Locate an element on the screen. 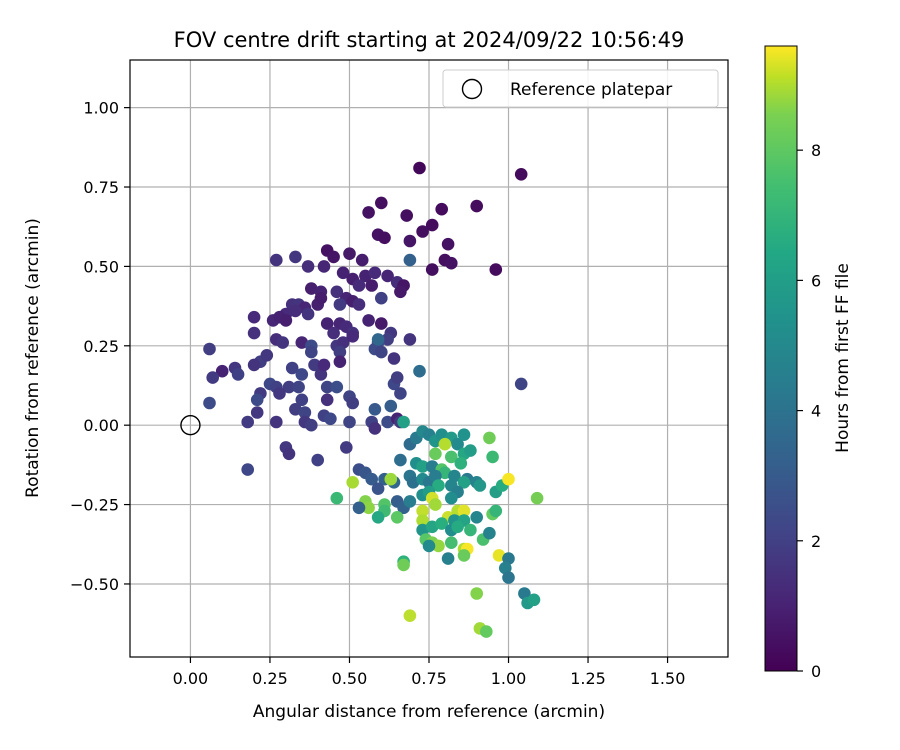  x-tick-label: 0.25 is located at coordinates (270, 678).